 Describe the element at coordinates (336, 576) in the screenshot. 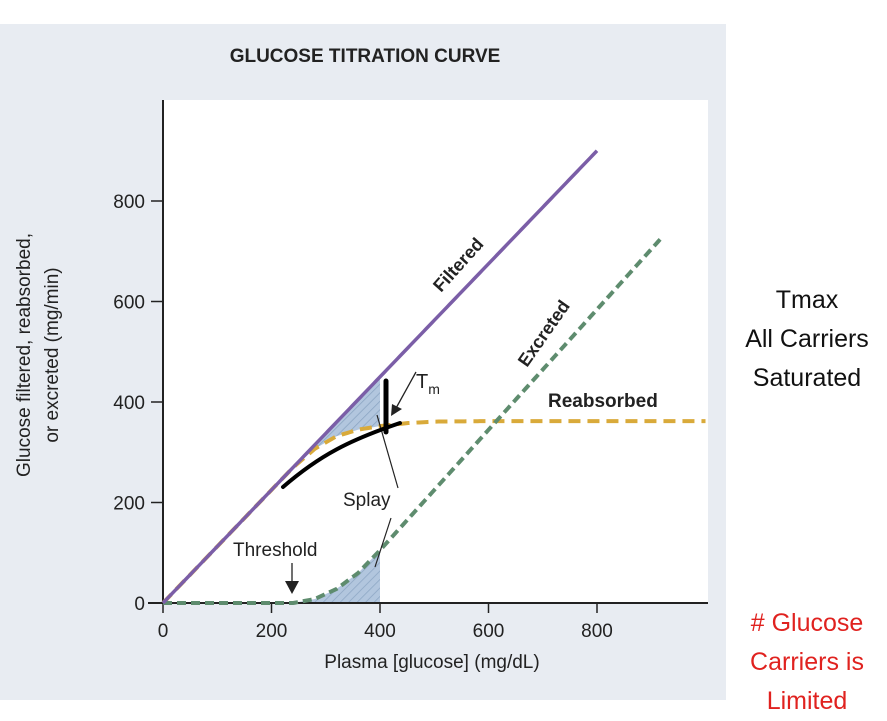

I see `splay-shading-lower` at that location.